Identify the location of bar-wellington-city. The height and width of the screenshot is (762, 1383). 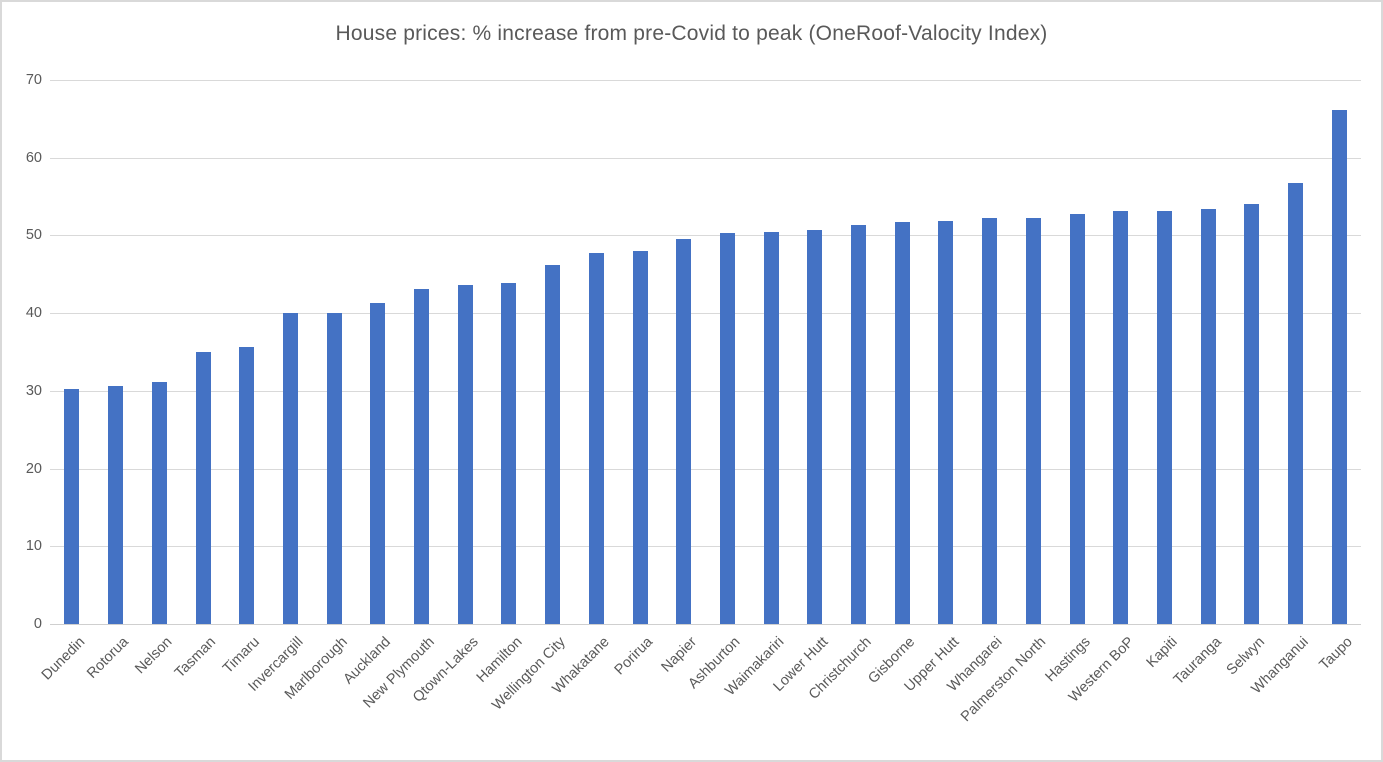
(552, 444).